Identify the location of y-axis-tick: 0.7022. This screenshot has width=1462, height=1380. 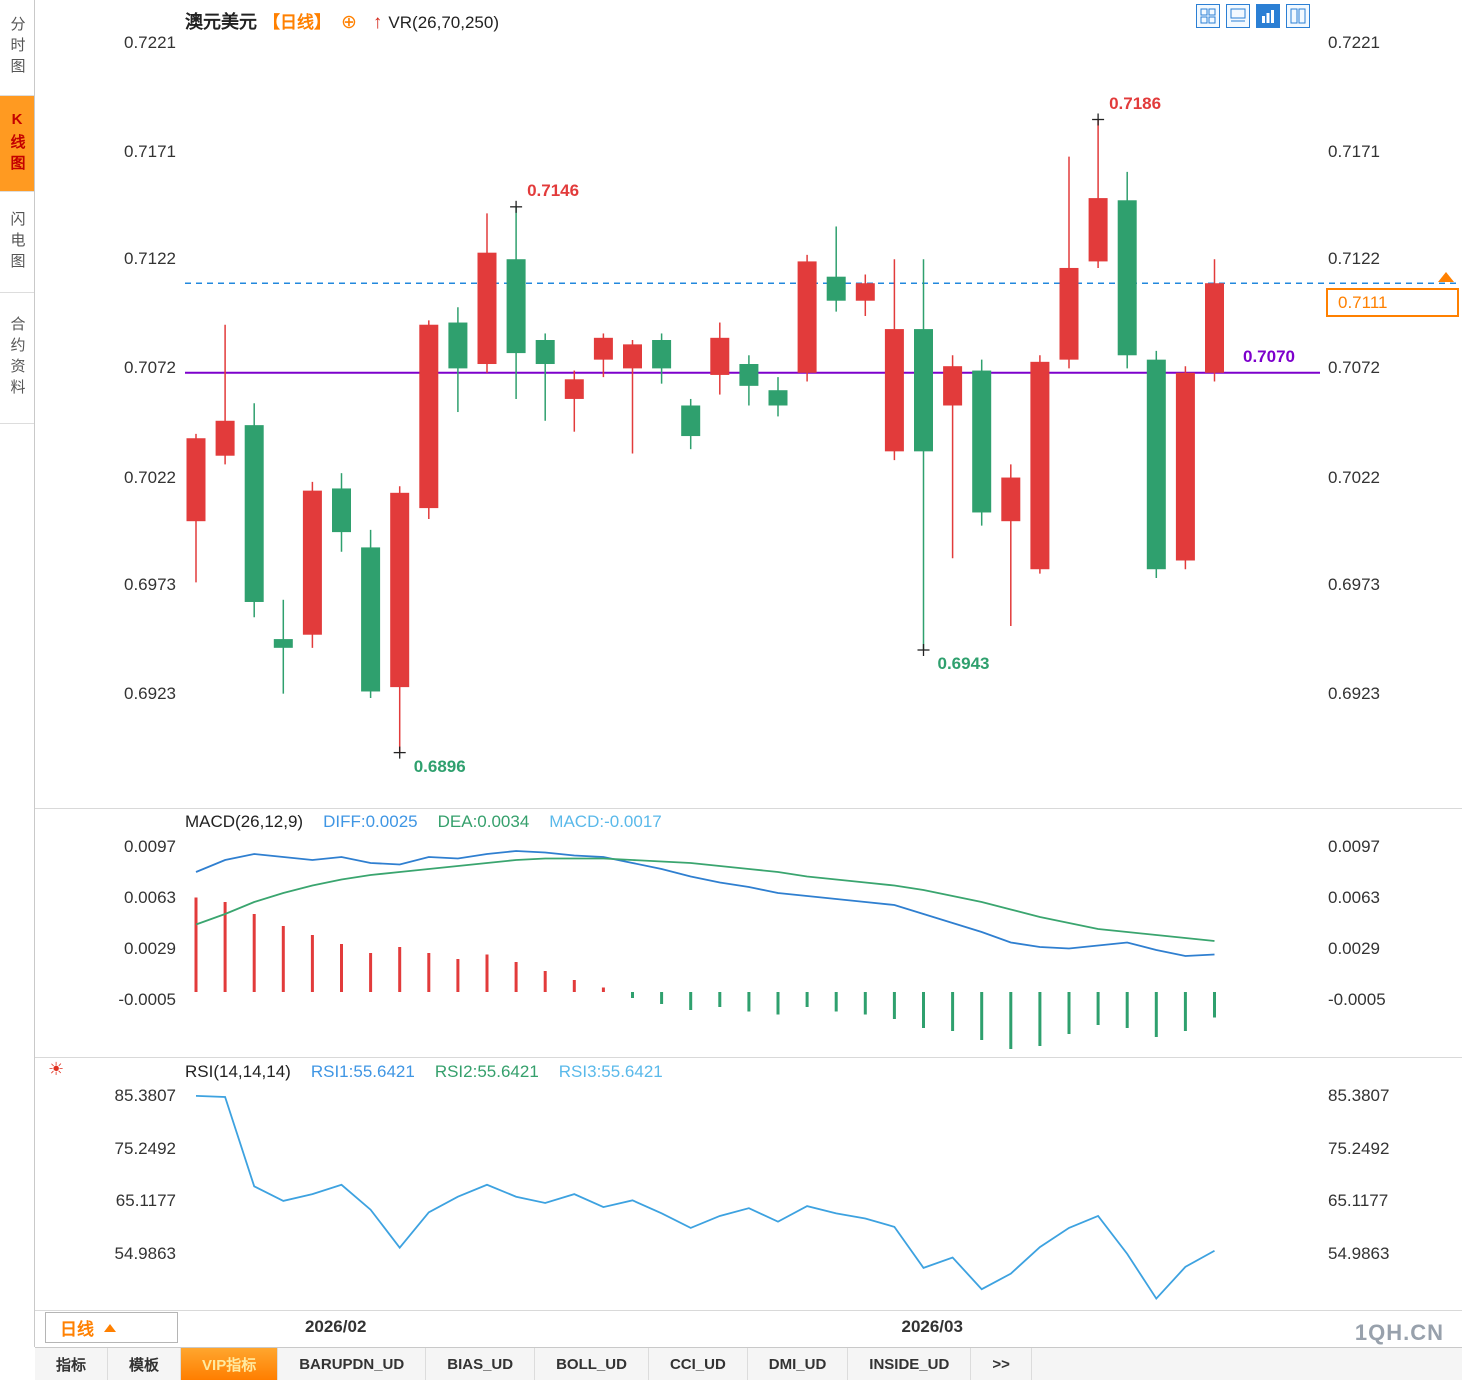
(1354, 477).